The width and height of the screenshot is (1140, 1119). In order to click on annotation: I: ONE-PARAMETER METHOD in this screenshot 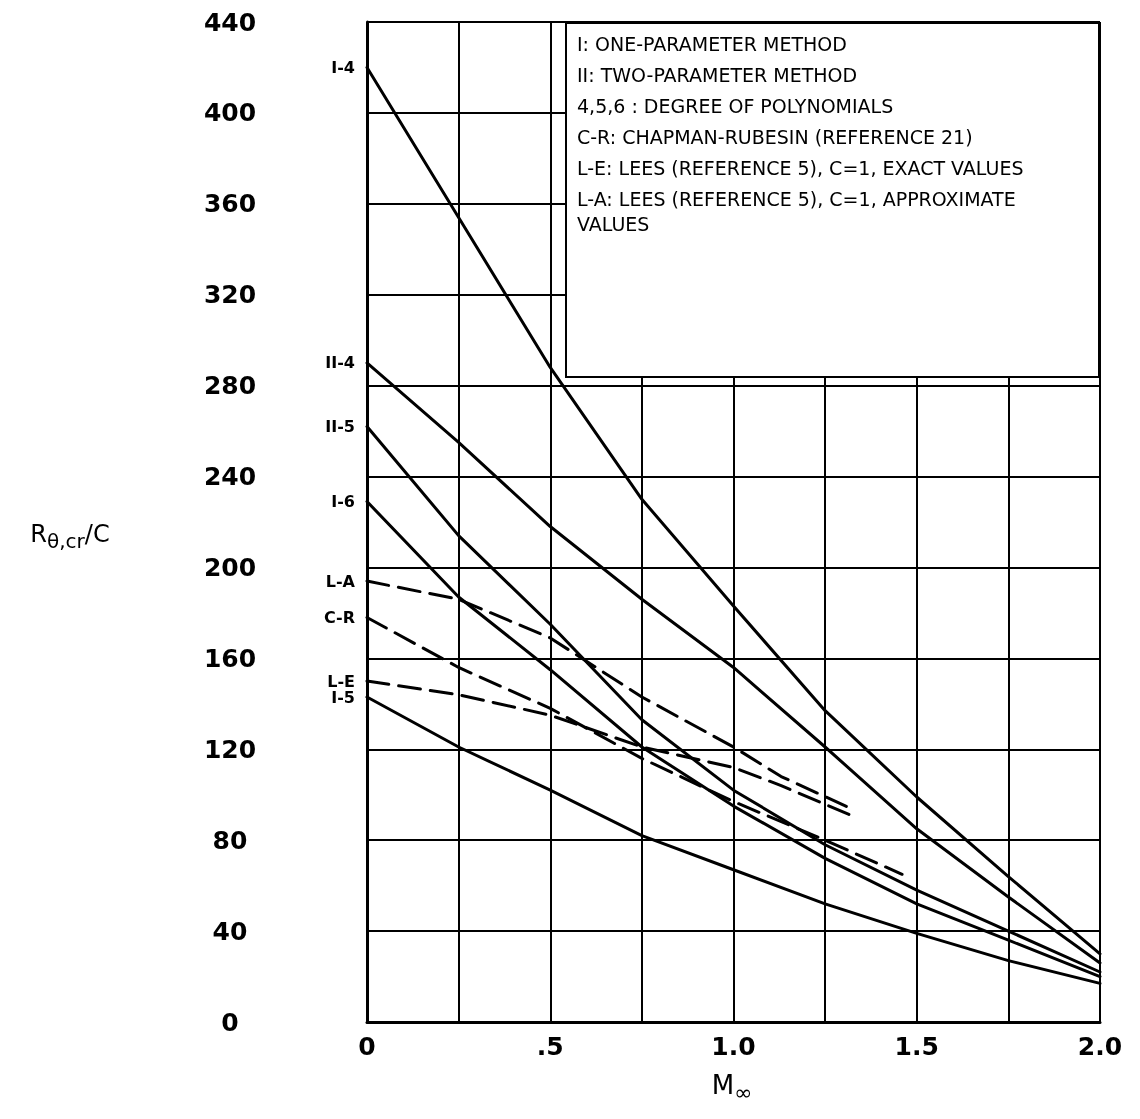, I will do `click(712, 44)`.